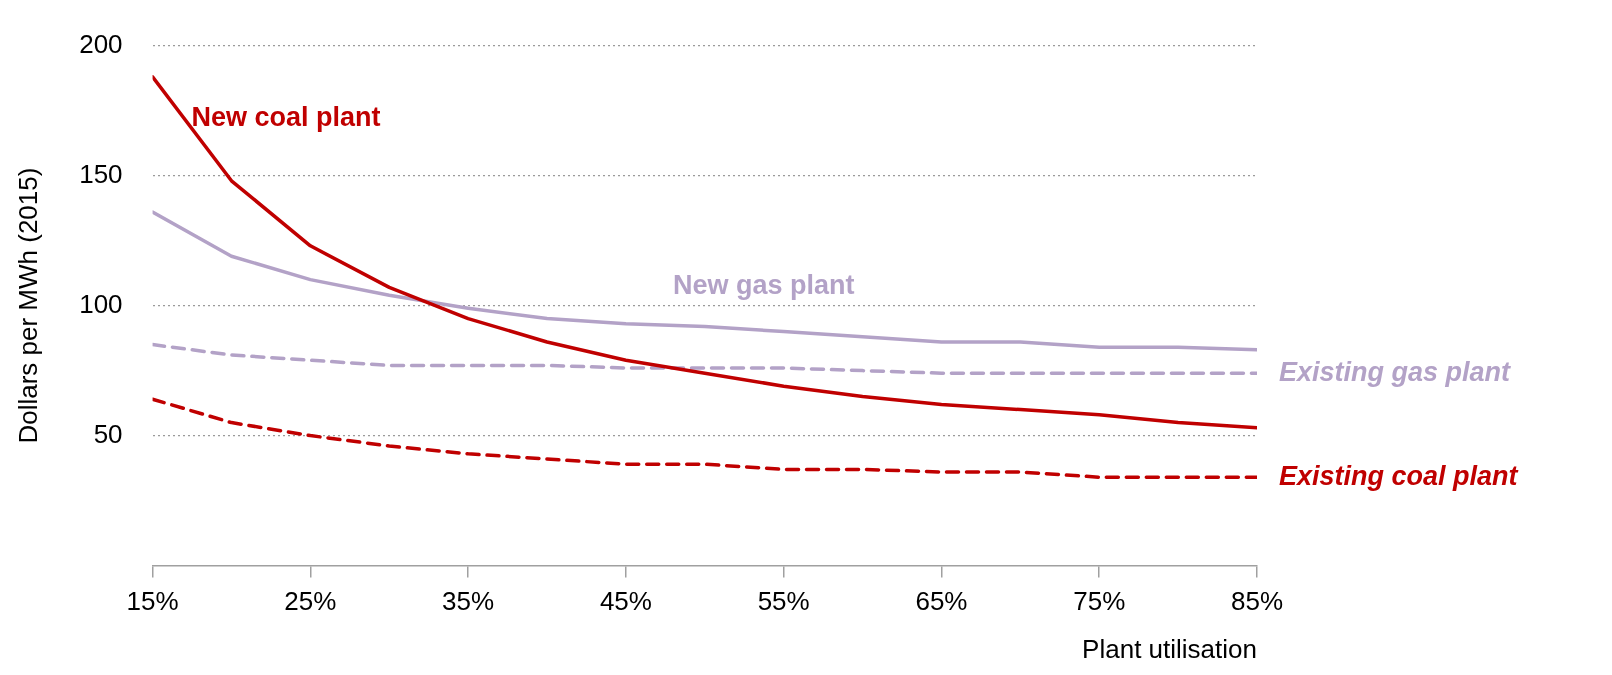  Describe the element at coordinates (625, 601) in the screenshot. I see `x-tick-label: 45%` at that location.